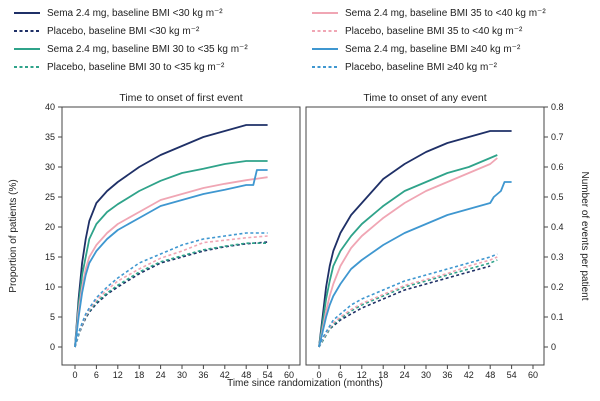 This screenshot has height=401, width=600. What do you see at coordinates (557, 137) in the screenshot?
I see `y-tick-label: 0.7` at bounding box center [557, 137].